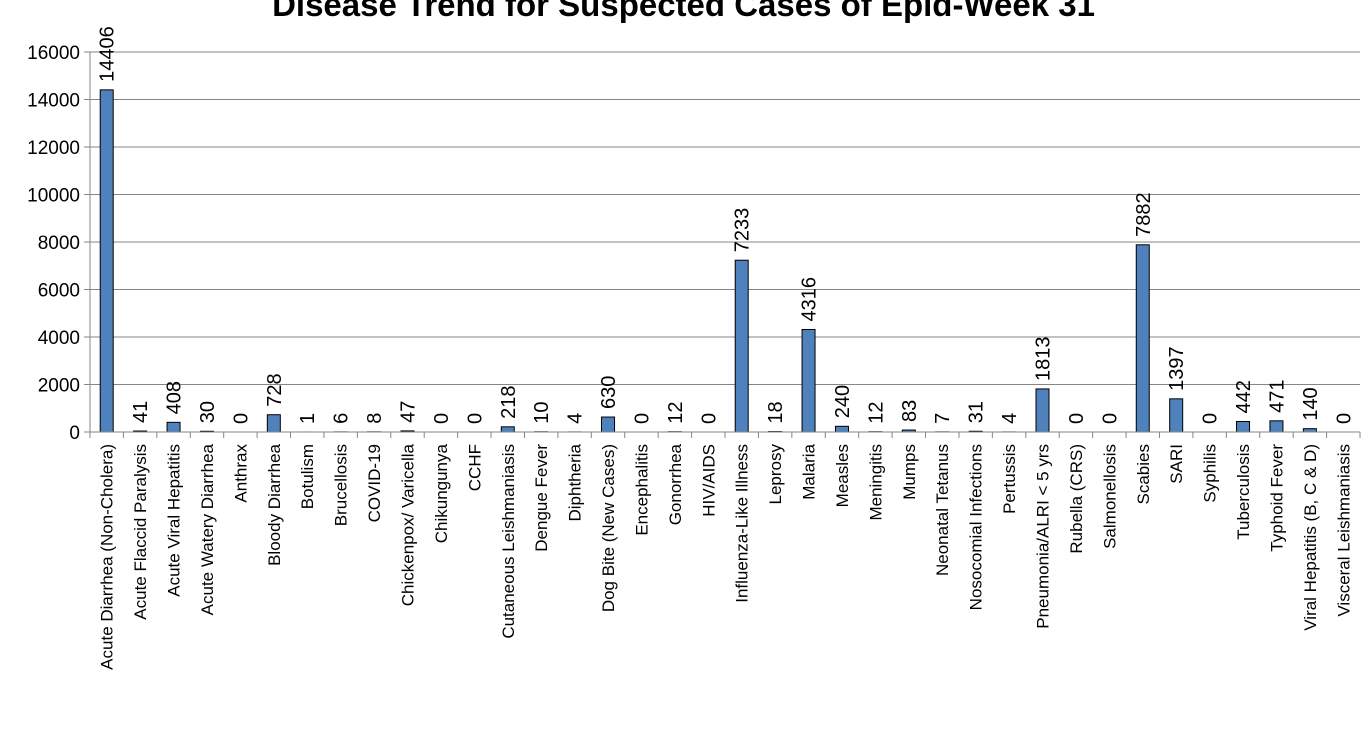 Image resolution: width=1367 pixels, height=742 pixels. Describe the element at coordinates (1010, 418) in the screenshot. I see `data-label: 4` at that location.